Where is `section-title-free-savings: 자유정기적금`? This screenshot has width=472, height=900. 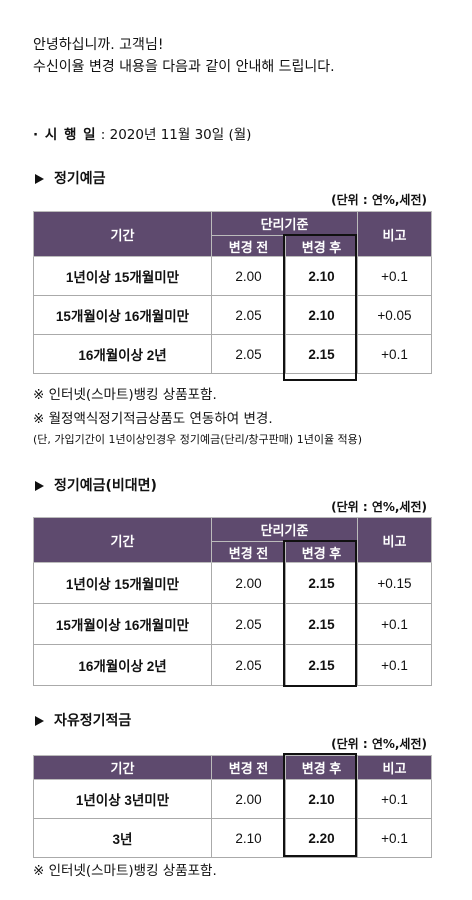
section-title-free-savings: 자유정기적금 is located at coordinates (83, 720).